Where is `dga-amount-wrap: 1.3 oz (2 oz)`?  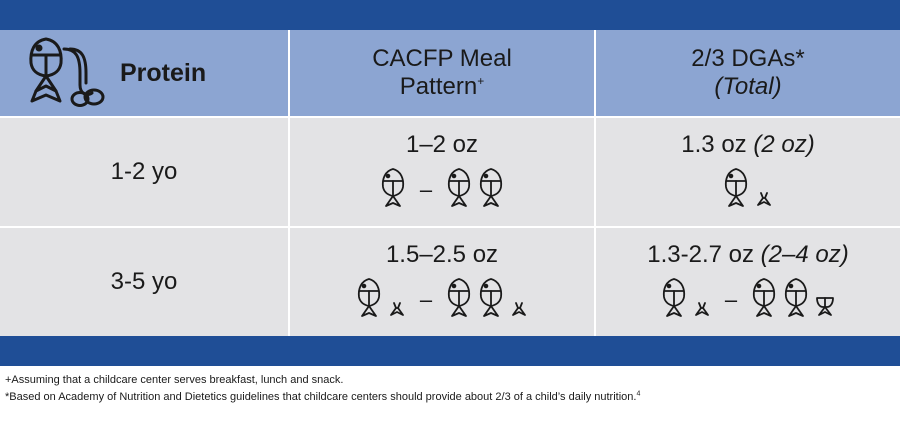 dga-amount-wrap: 1.3 oz (2 oz) is located at coordinates (747, 145).